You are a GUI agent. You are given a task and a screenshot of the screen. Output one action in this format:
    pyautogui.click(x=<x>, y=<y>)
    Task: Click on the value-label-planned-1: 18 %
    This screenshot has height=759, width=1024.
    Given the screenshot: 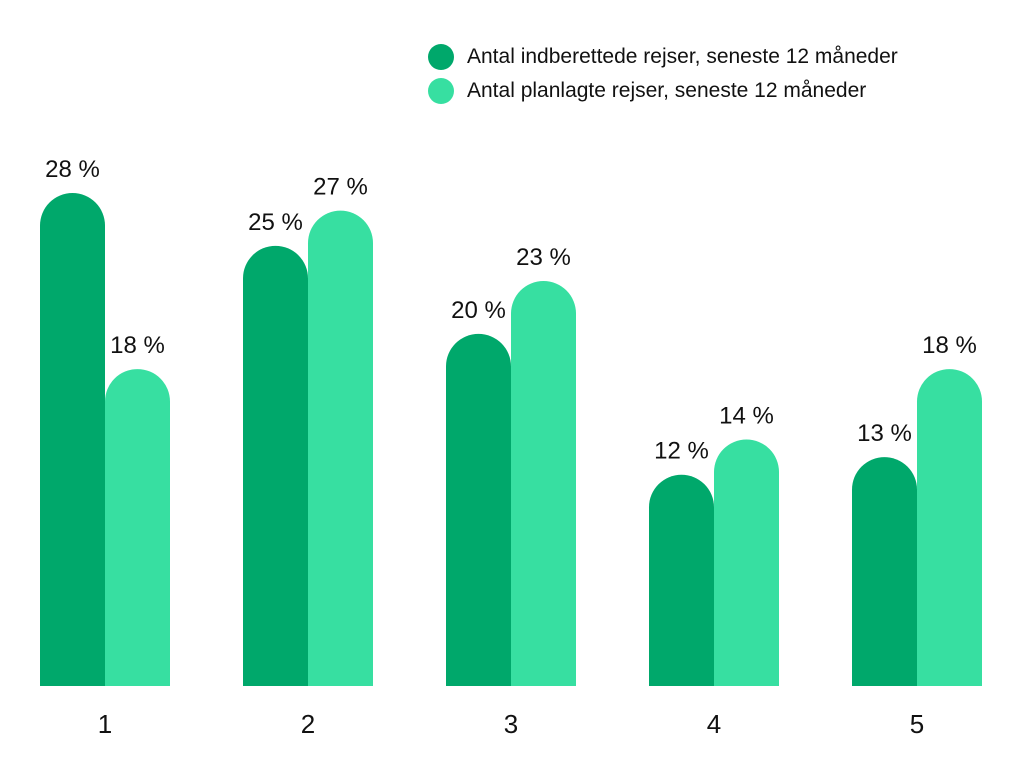 What is the action you would take?
    pyautogui.click(x=137, y=345)
    